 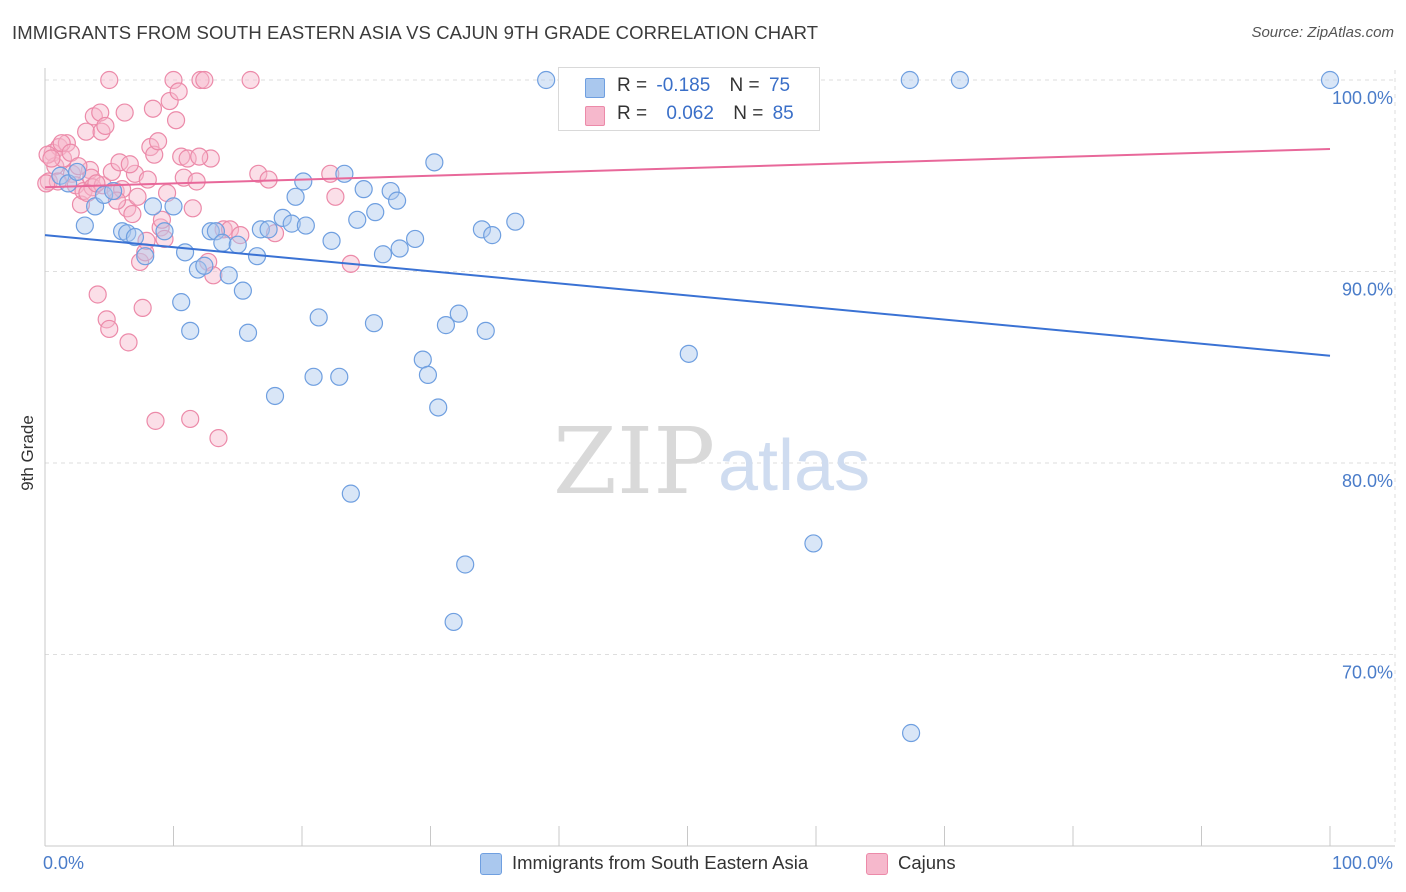 What do you see at coordinates (1322, 32) in the screenshot?
I see `source-label: Source: ZipAtlas.com` at bounding box center [1322, 32].